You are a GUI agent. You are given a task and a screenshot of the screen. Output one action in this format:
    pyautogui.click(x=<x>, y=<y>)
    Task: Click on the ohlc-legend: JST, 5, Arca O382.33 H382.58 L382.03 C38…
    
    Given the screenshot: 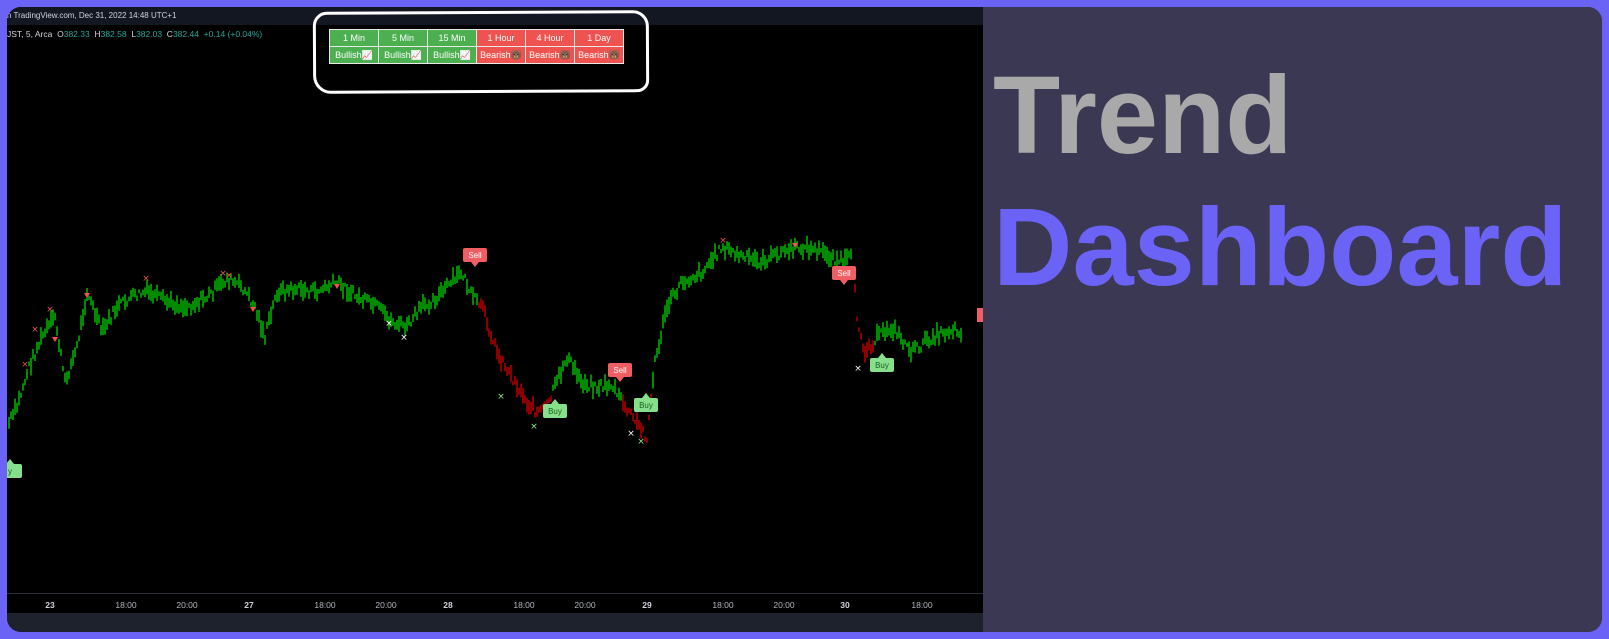 What is the action you would take?
    pyautogui.click(x=134, y=34)
    